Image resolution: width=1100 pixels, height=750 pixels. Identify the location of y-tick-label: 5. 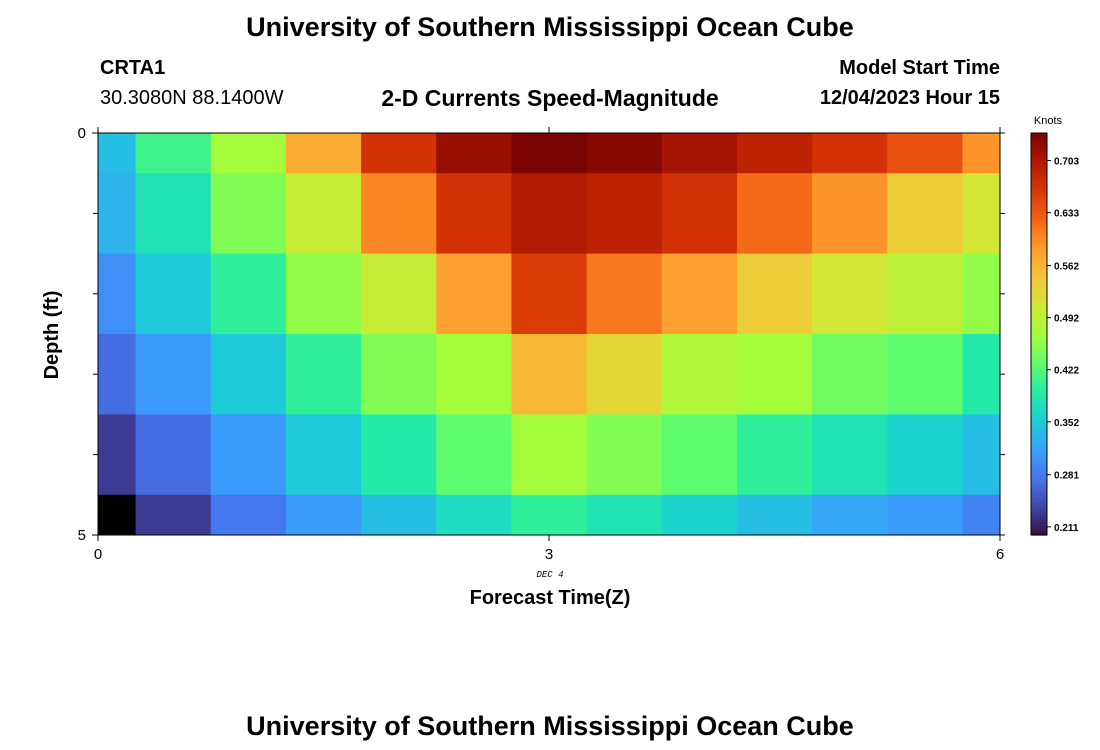
(82, 535).